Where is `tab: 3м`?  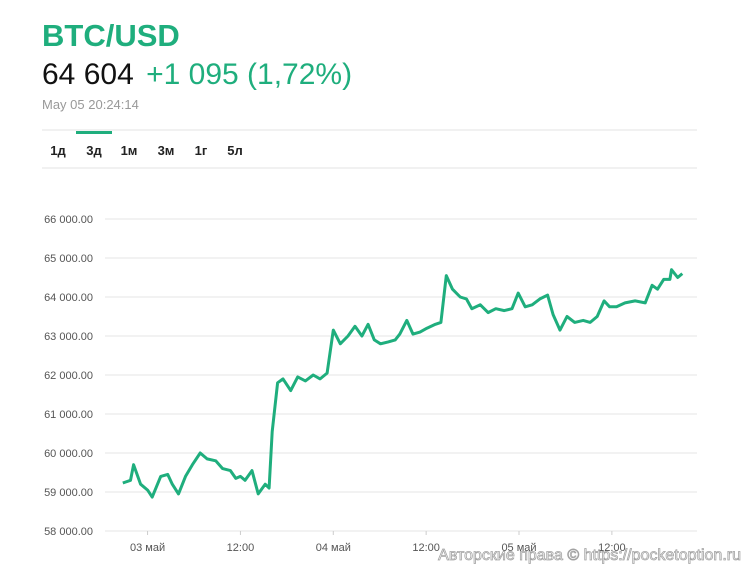 tab: 3м is located at coordinates (166, 150).